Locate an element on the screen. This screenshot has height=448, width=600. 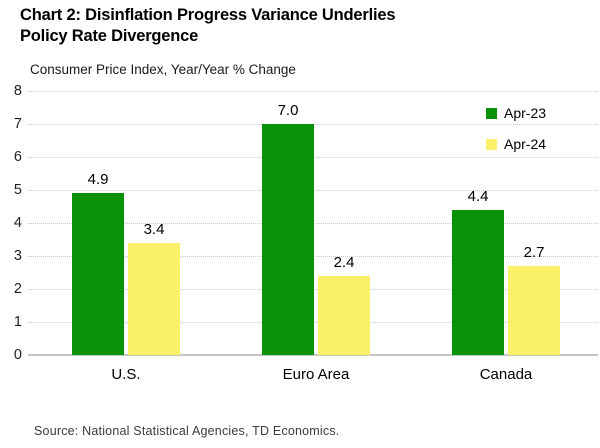
y-tick-label-3: 3 is located at coordinates (17, 256).